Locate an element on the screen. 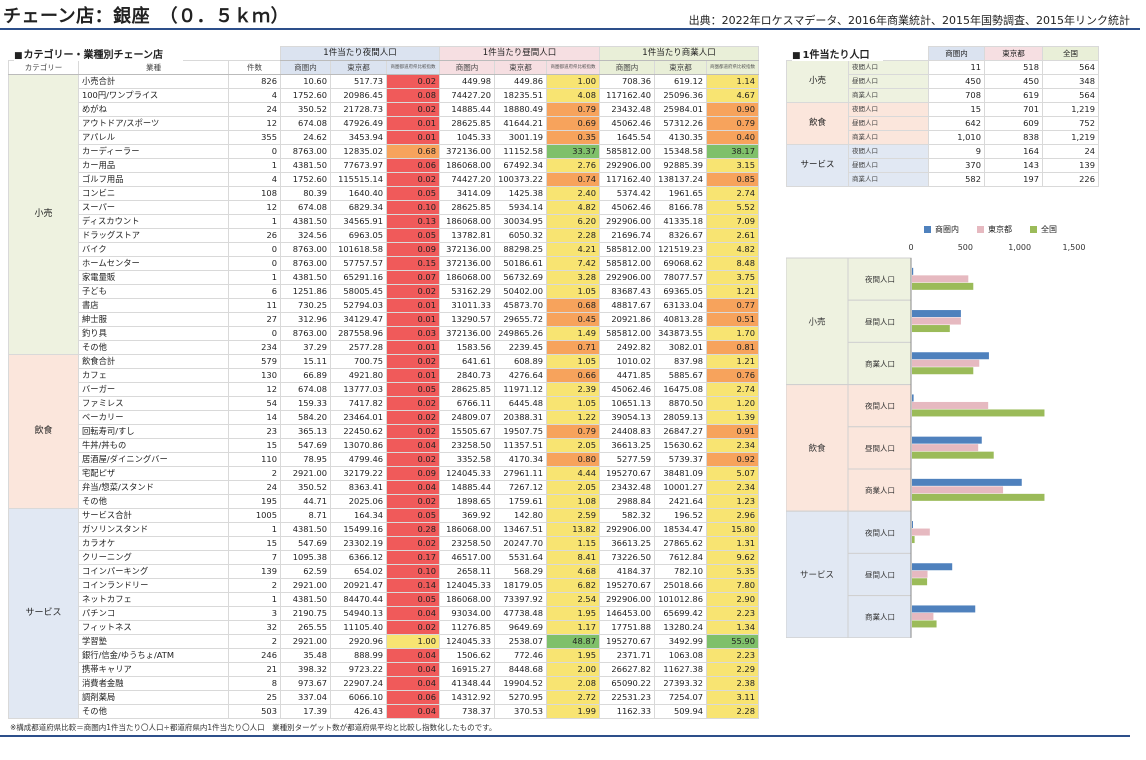  value-cell: 4276.64 is located at coordinates (520, 375).